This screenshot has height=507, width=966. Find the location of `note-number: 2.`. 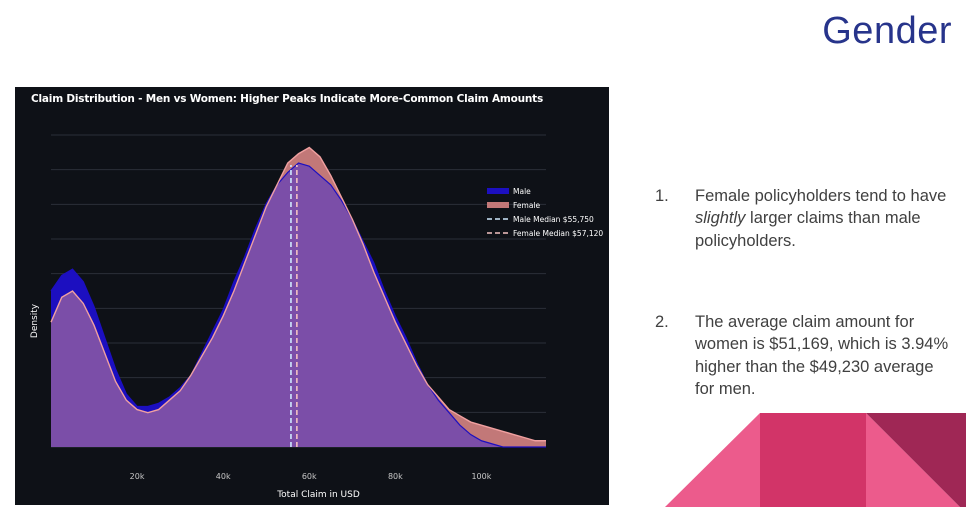

note-number: 2. is located at coordinates (662, 322).